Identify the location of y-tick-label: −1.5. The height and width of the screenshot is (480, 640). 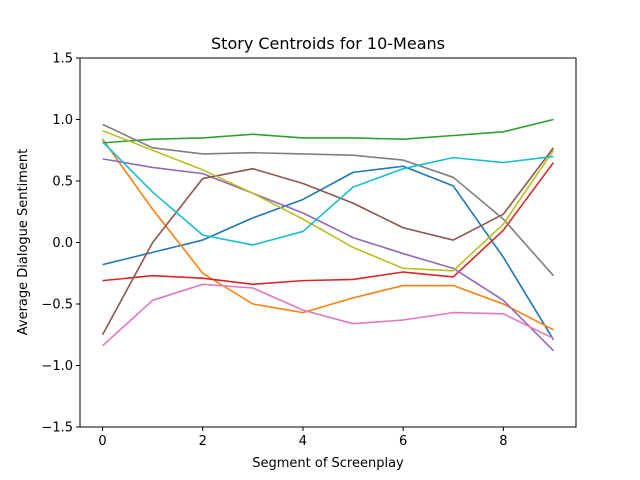
(57, 428).